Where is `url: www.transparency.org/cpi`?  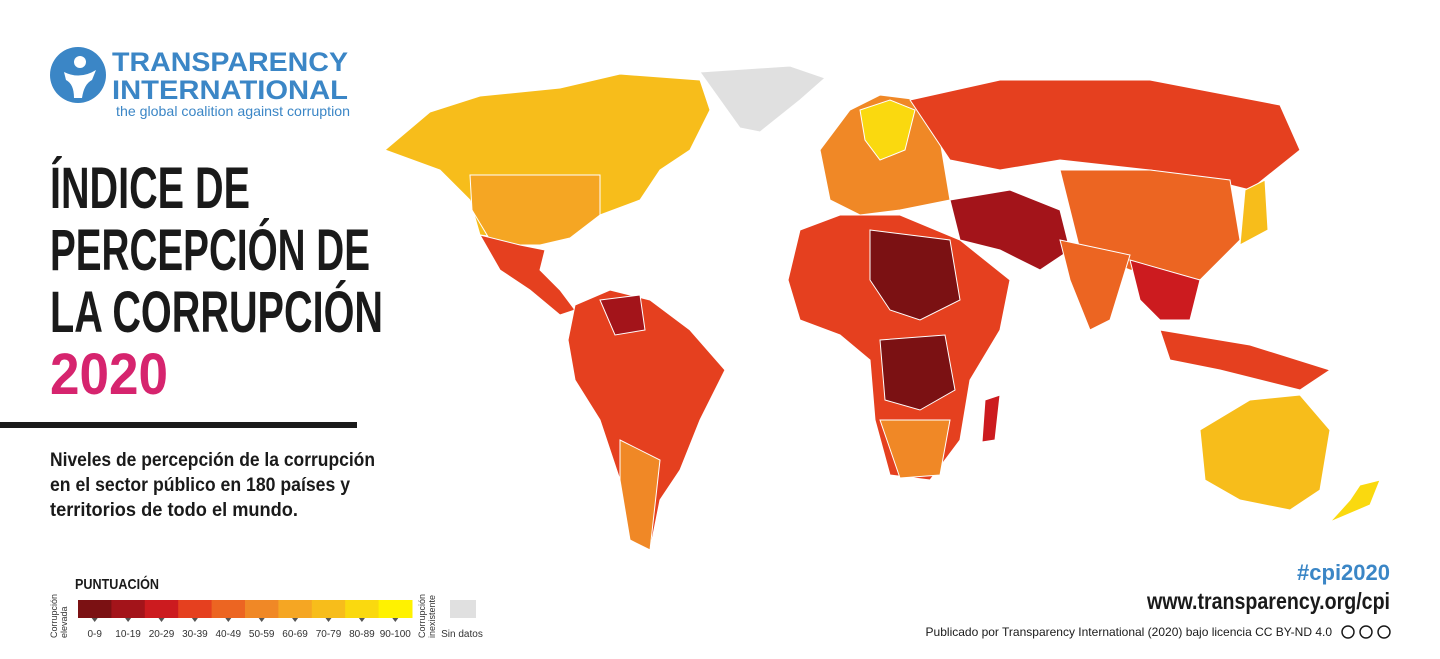 url: www.transparency.org/cpi is located at coordinates (1268, 601).